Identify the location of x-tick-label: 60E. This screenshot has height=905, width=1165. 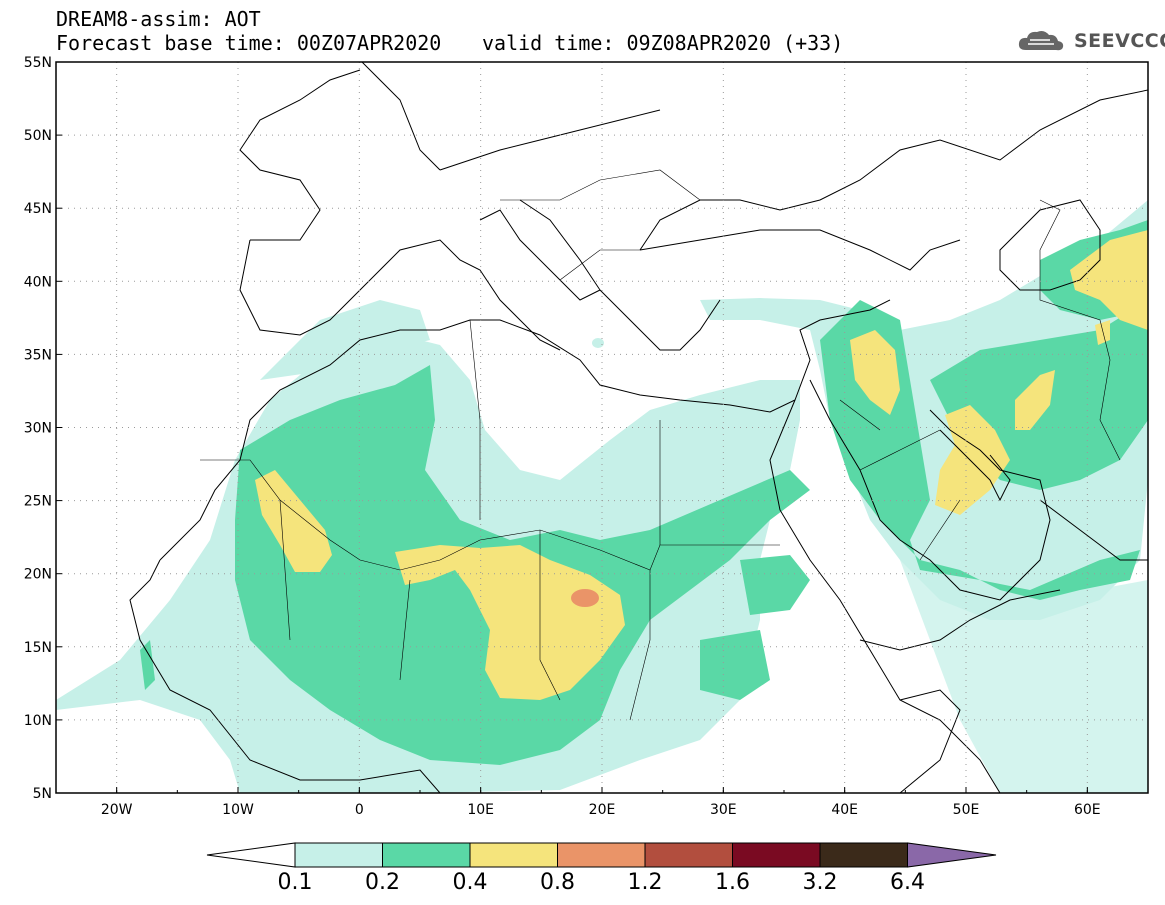
(1087, 810).